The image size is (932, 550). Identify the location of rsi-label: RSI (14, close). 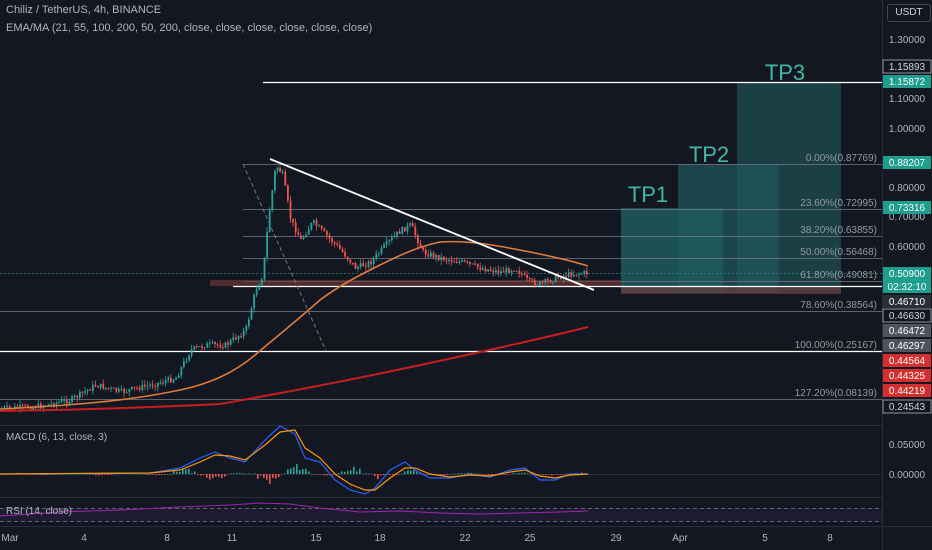
(39, 511).